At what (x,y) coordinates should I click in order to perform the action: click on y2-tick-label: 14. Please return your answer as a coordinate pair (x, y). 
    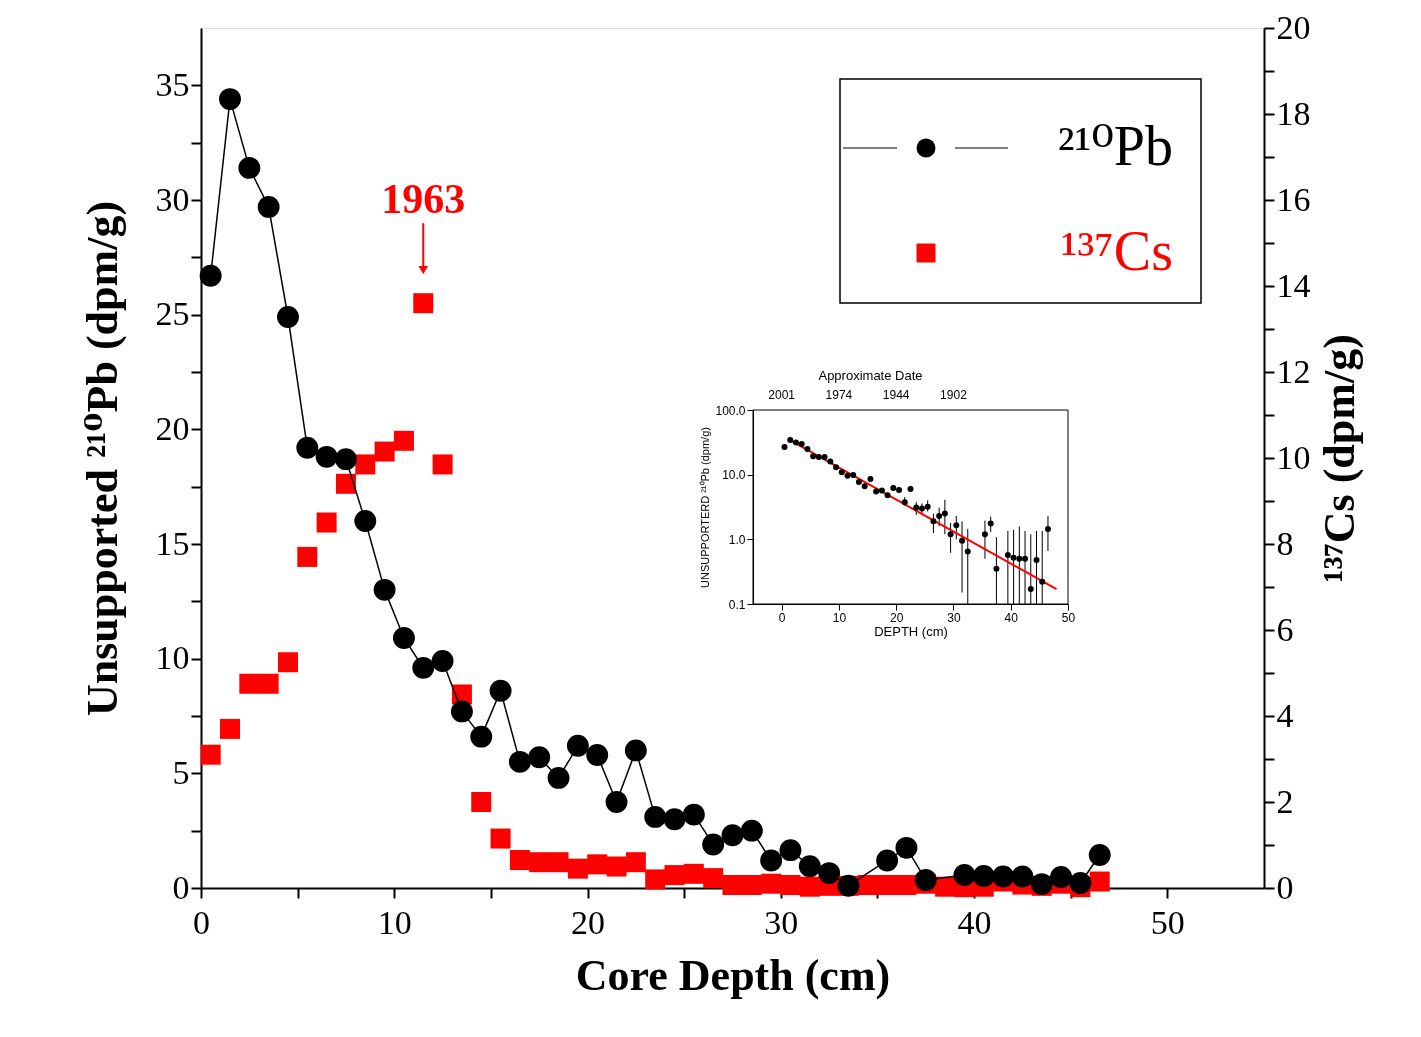
    Looking at the image, I should click on (1293, 285).